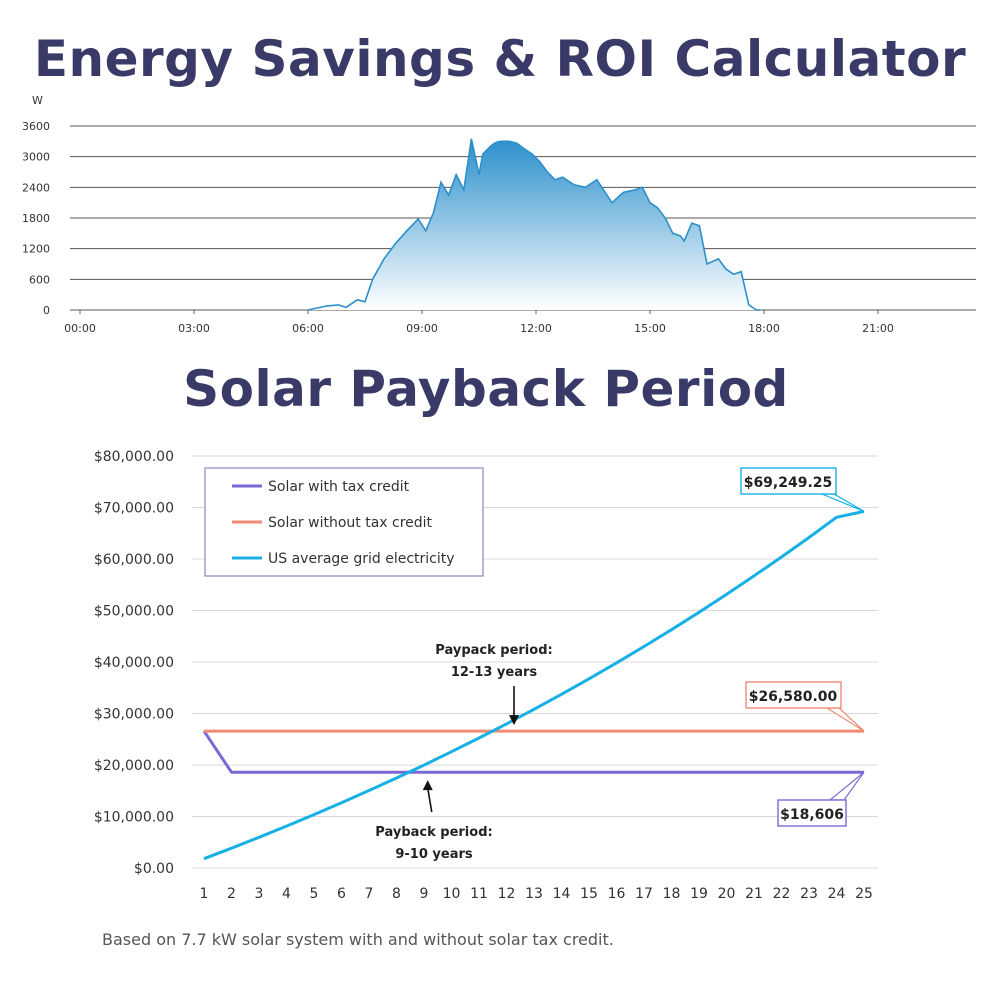 The width and height of the screenshot is (1000, 1000). What do you see at coordinates (422, 328) in the screenshot?
I see `x-tick-label: 09:00` at bounding box center [422, 328].